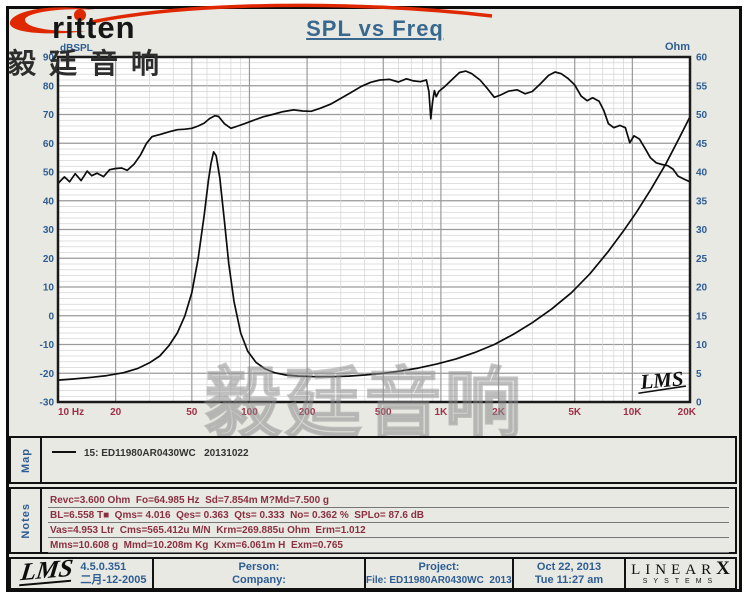 The height and width of the screenshot is (600, 750). Describe the element at coordinates (25, 460) in the screenshot. I see `map-section-label: Map` at that location.